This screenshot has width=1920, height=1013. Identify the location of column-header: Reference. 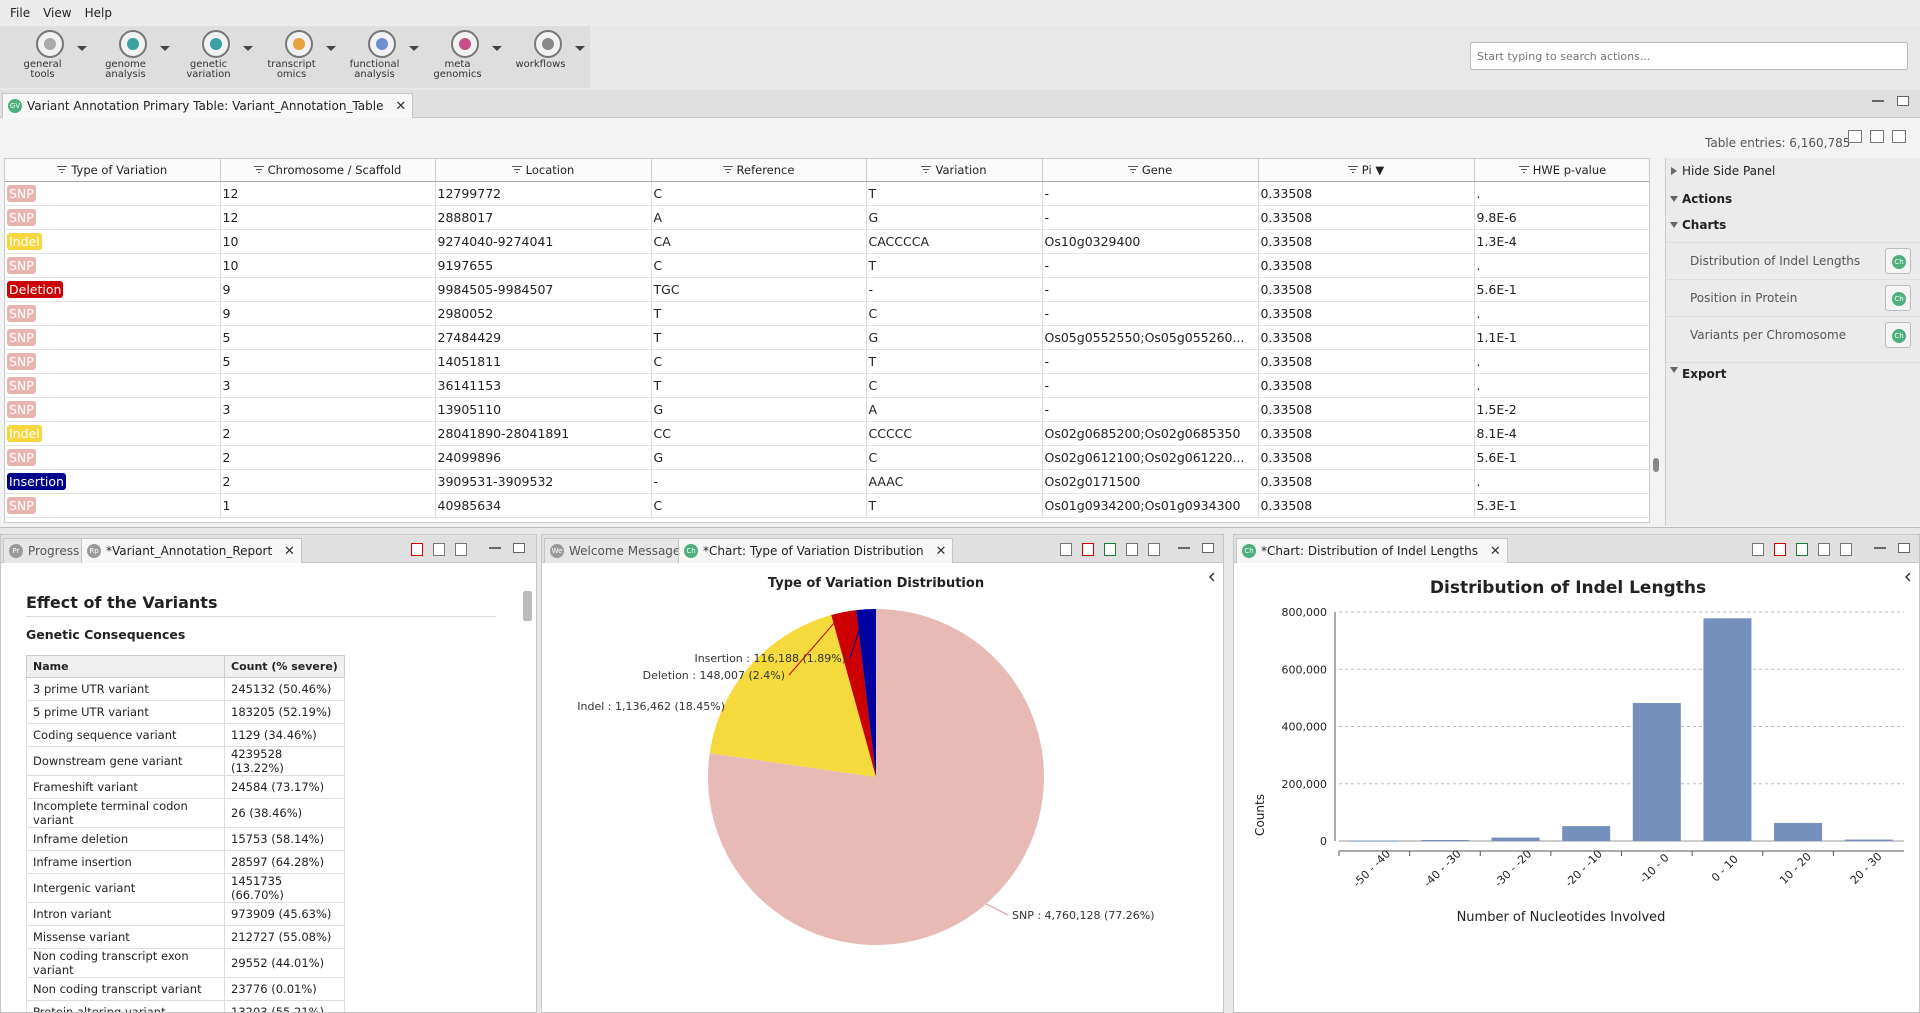
(759, 170).